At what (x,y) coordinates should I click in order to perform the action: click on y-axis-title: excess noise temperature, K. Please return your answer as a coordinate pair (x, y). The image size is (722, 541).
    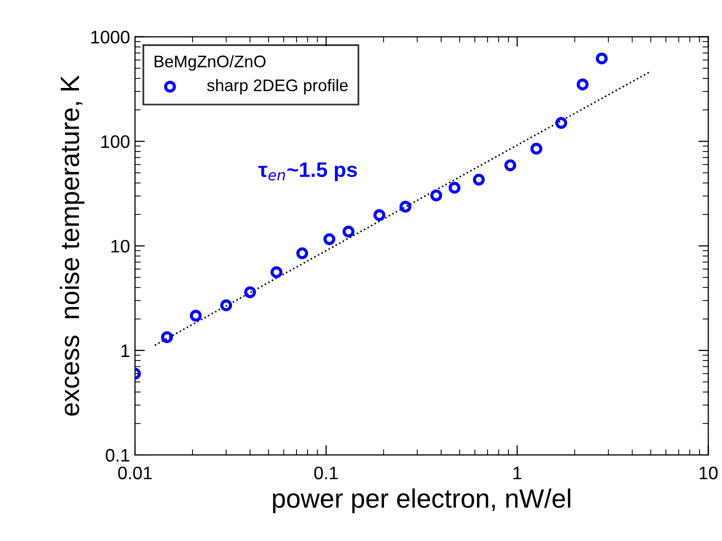
    Looking at the image, I should click on (72, 245).